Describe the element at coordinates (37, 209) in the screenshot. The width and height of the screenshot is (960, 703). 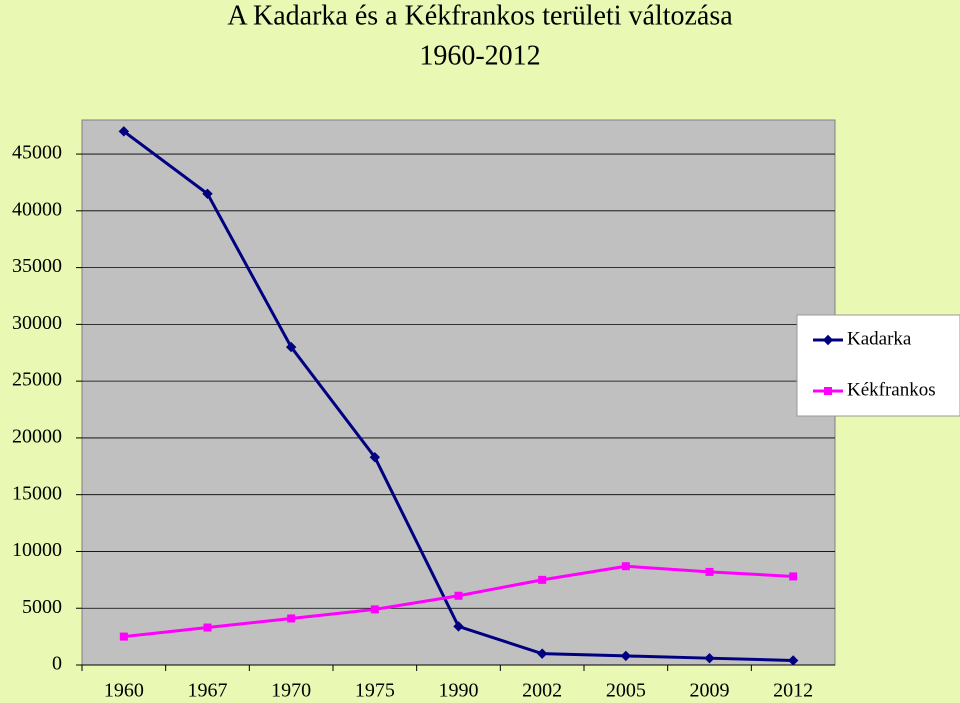
I see `y-tick-label: 40000` at that location.